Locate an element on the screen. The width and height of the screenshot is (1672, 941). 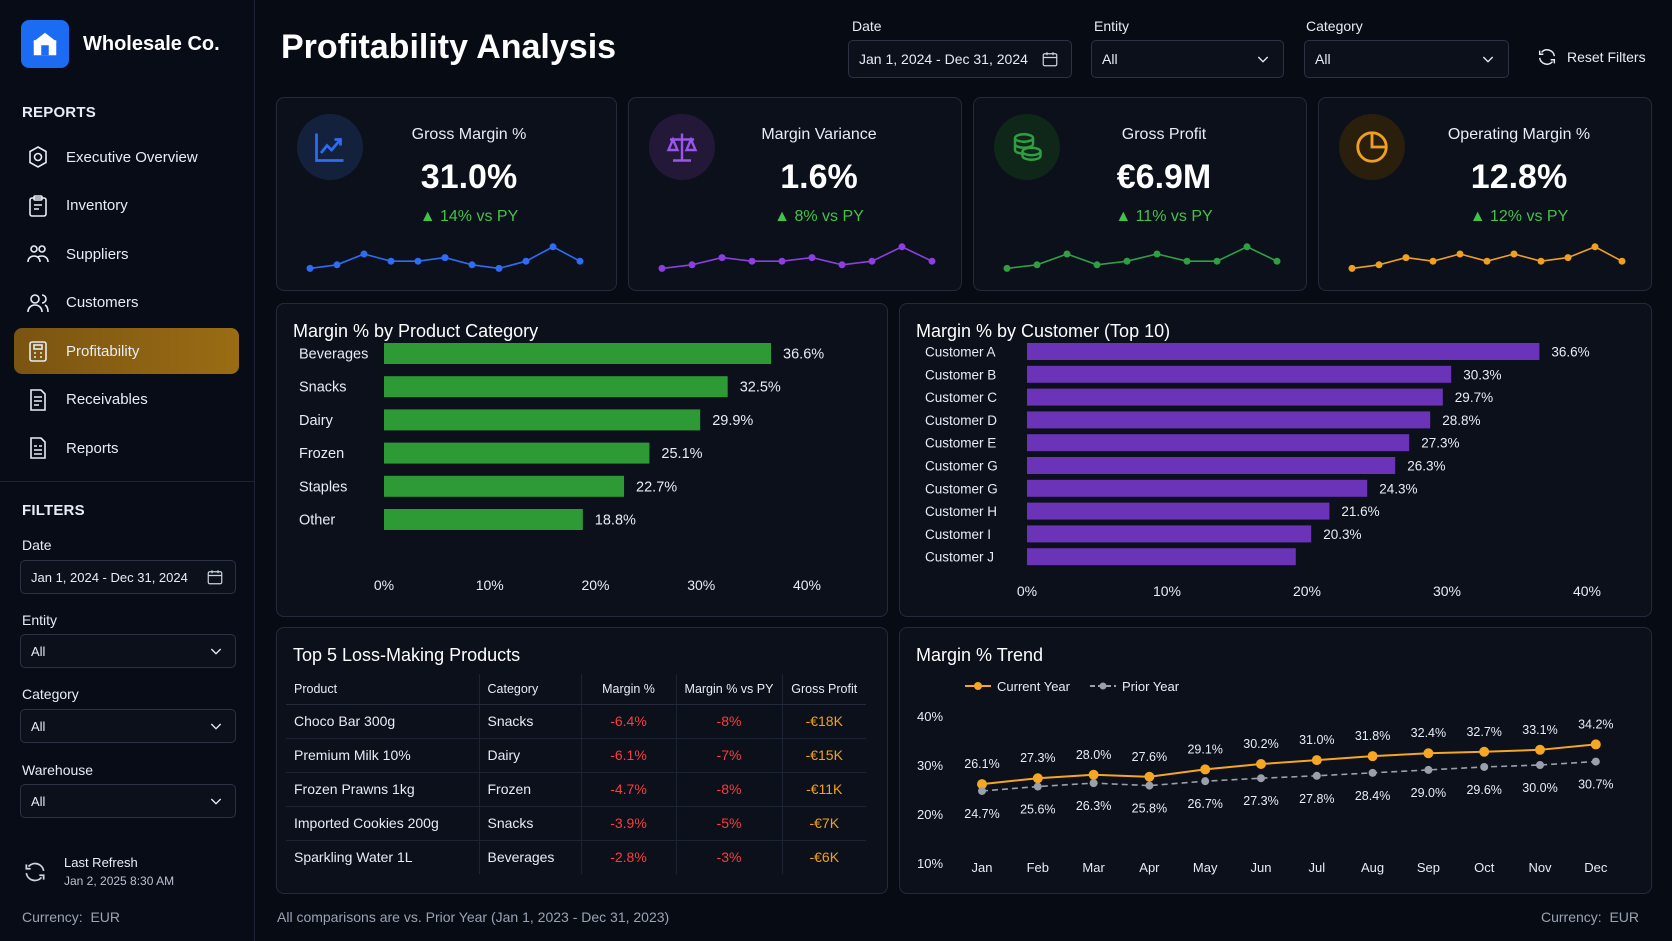
kpi-card-margin-variance: Margin Variance 1.6% ▲ 8% vs PY is located at coordinates (795, 194).